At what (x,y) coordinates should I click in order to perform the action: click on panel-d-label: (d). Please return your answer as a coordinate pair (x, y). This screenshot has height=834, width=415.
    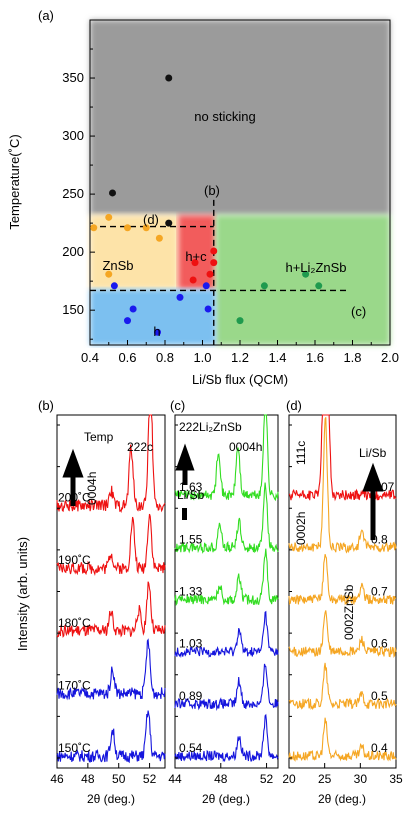
    Looking at the image, I should click on (294, 405).